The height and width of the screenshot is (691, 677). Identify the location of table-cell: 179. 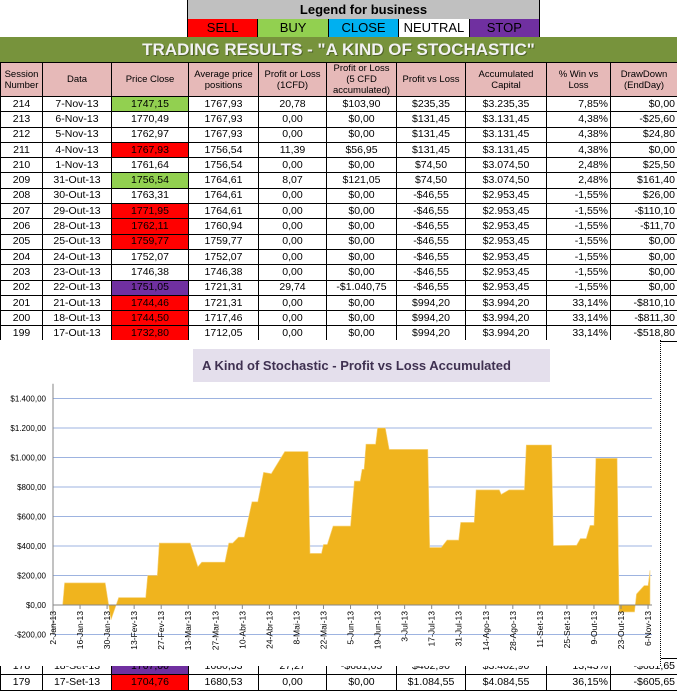
(22, 683).